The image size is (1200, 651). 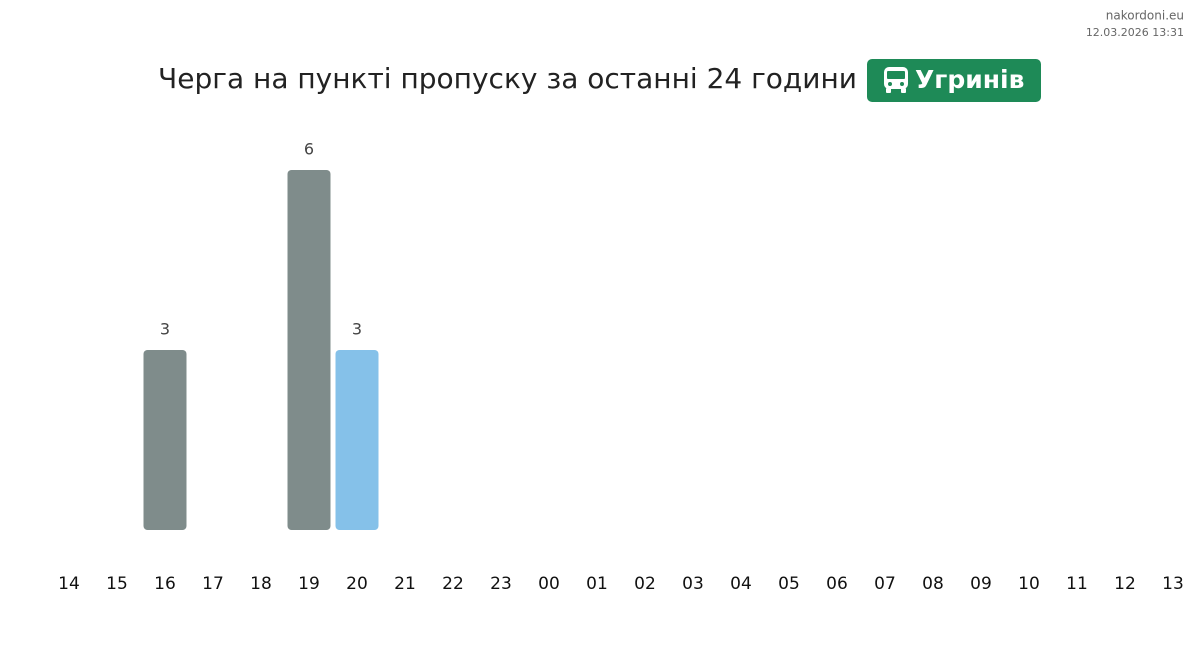 I want to click on x-tick-label: 23, so click(x=501, y=584).